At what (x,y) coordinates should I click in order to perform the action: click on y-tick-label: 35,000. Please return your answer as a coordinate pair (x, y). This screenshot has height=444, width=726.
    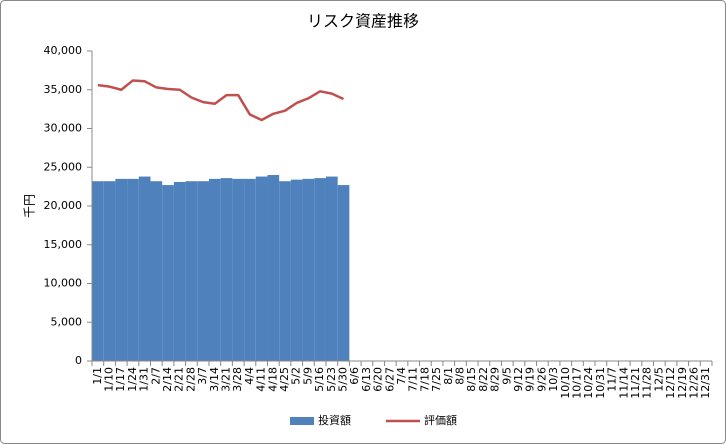
    Looking at the image, I should click on (63, 89).